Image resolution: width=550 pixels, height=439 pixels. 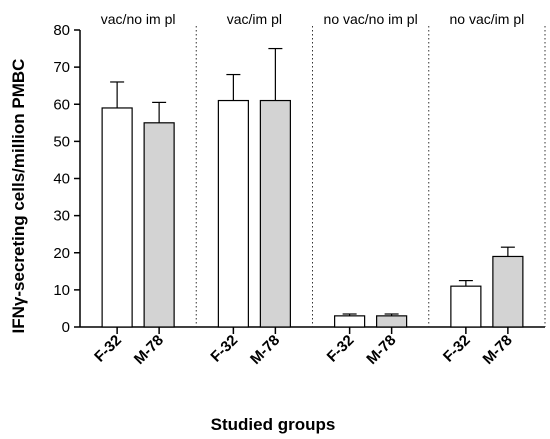 I want to click on y-tick-label: 80, so click(x=61, y=30).